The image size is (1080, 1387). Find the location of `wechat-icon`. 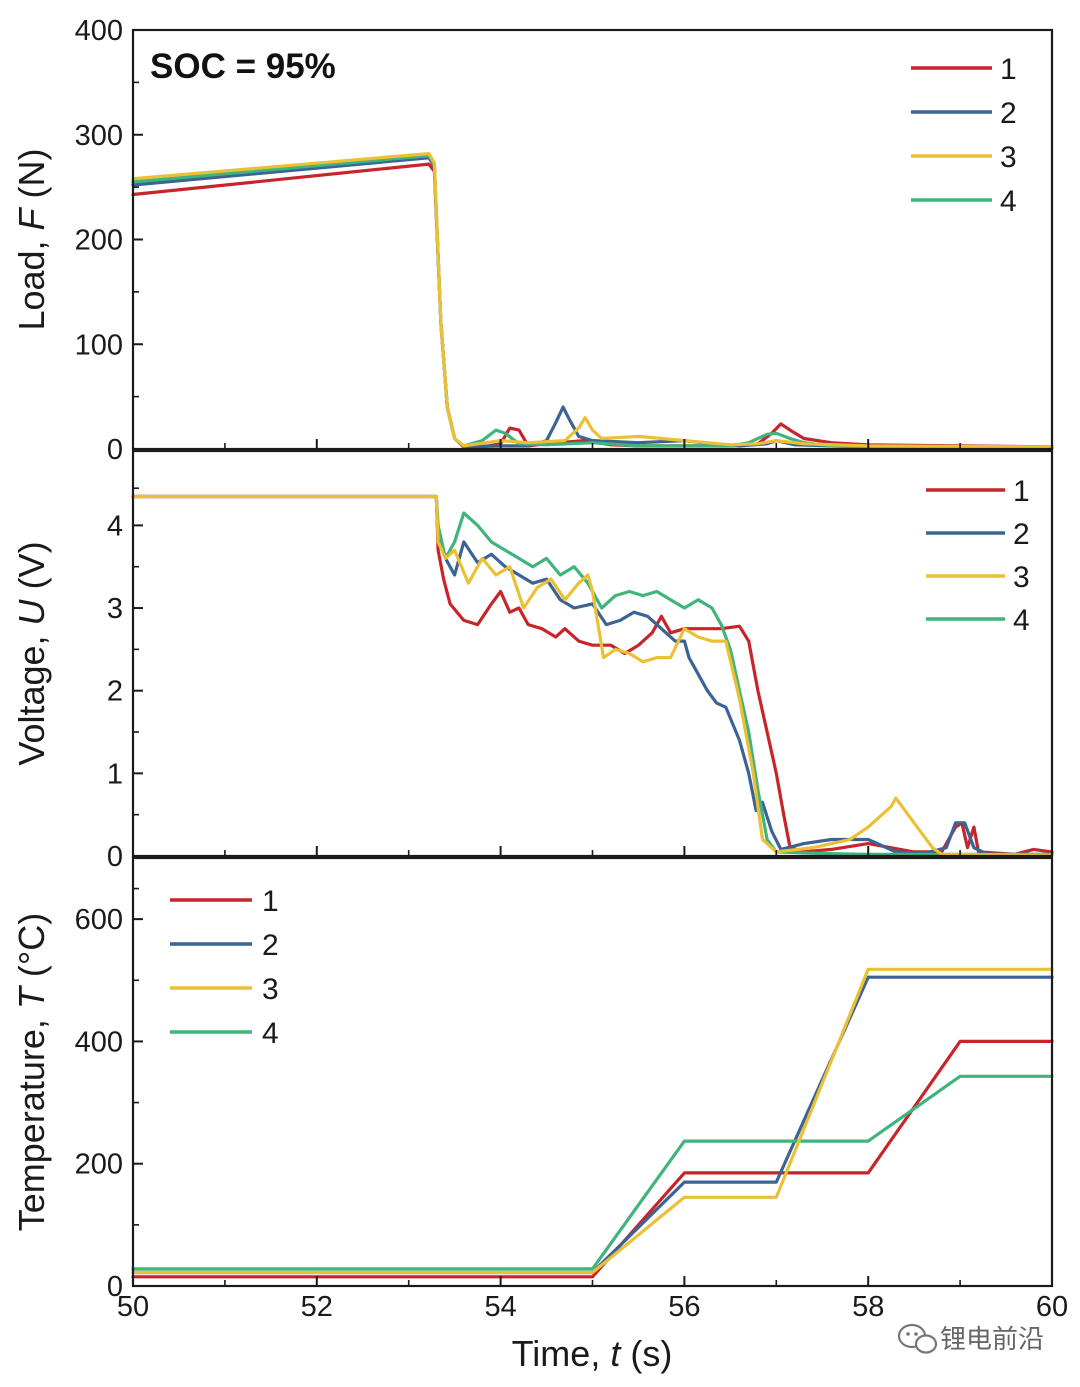

wechat-icon is located at coordinates (917, 1338).